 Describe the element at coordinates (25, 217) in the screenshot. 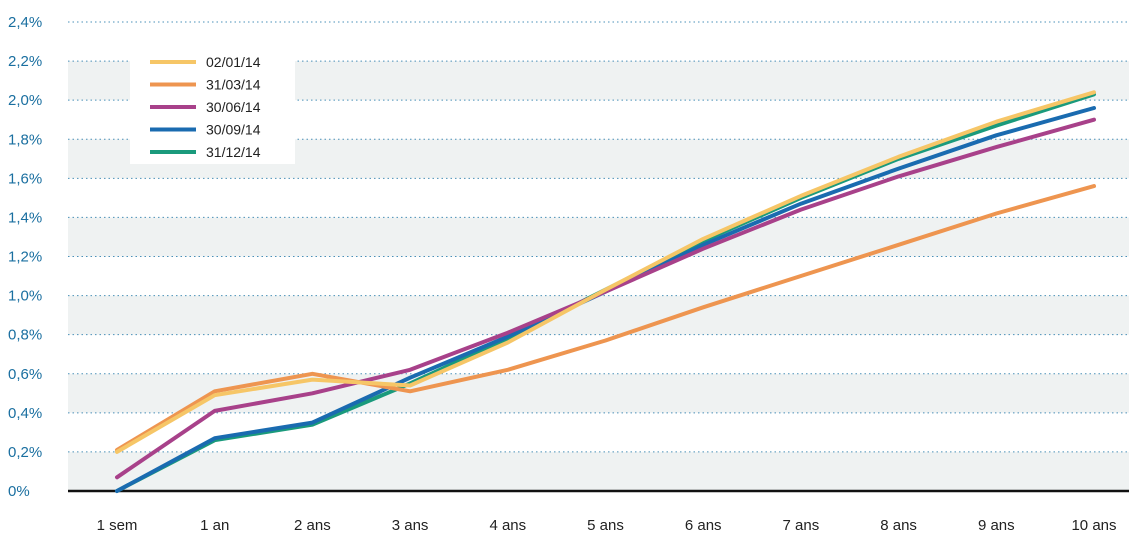

I see `y-tick-label: 1,4%` at that location.